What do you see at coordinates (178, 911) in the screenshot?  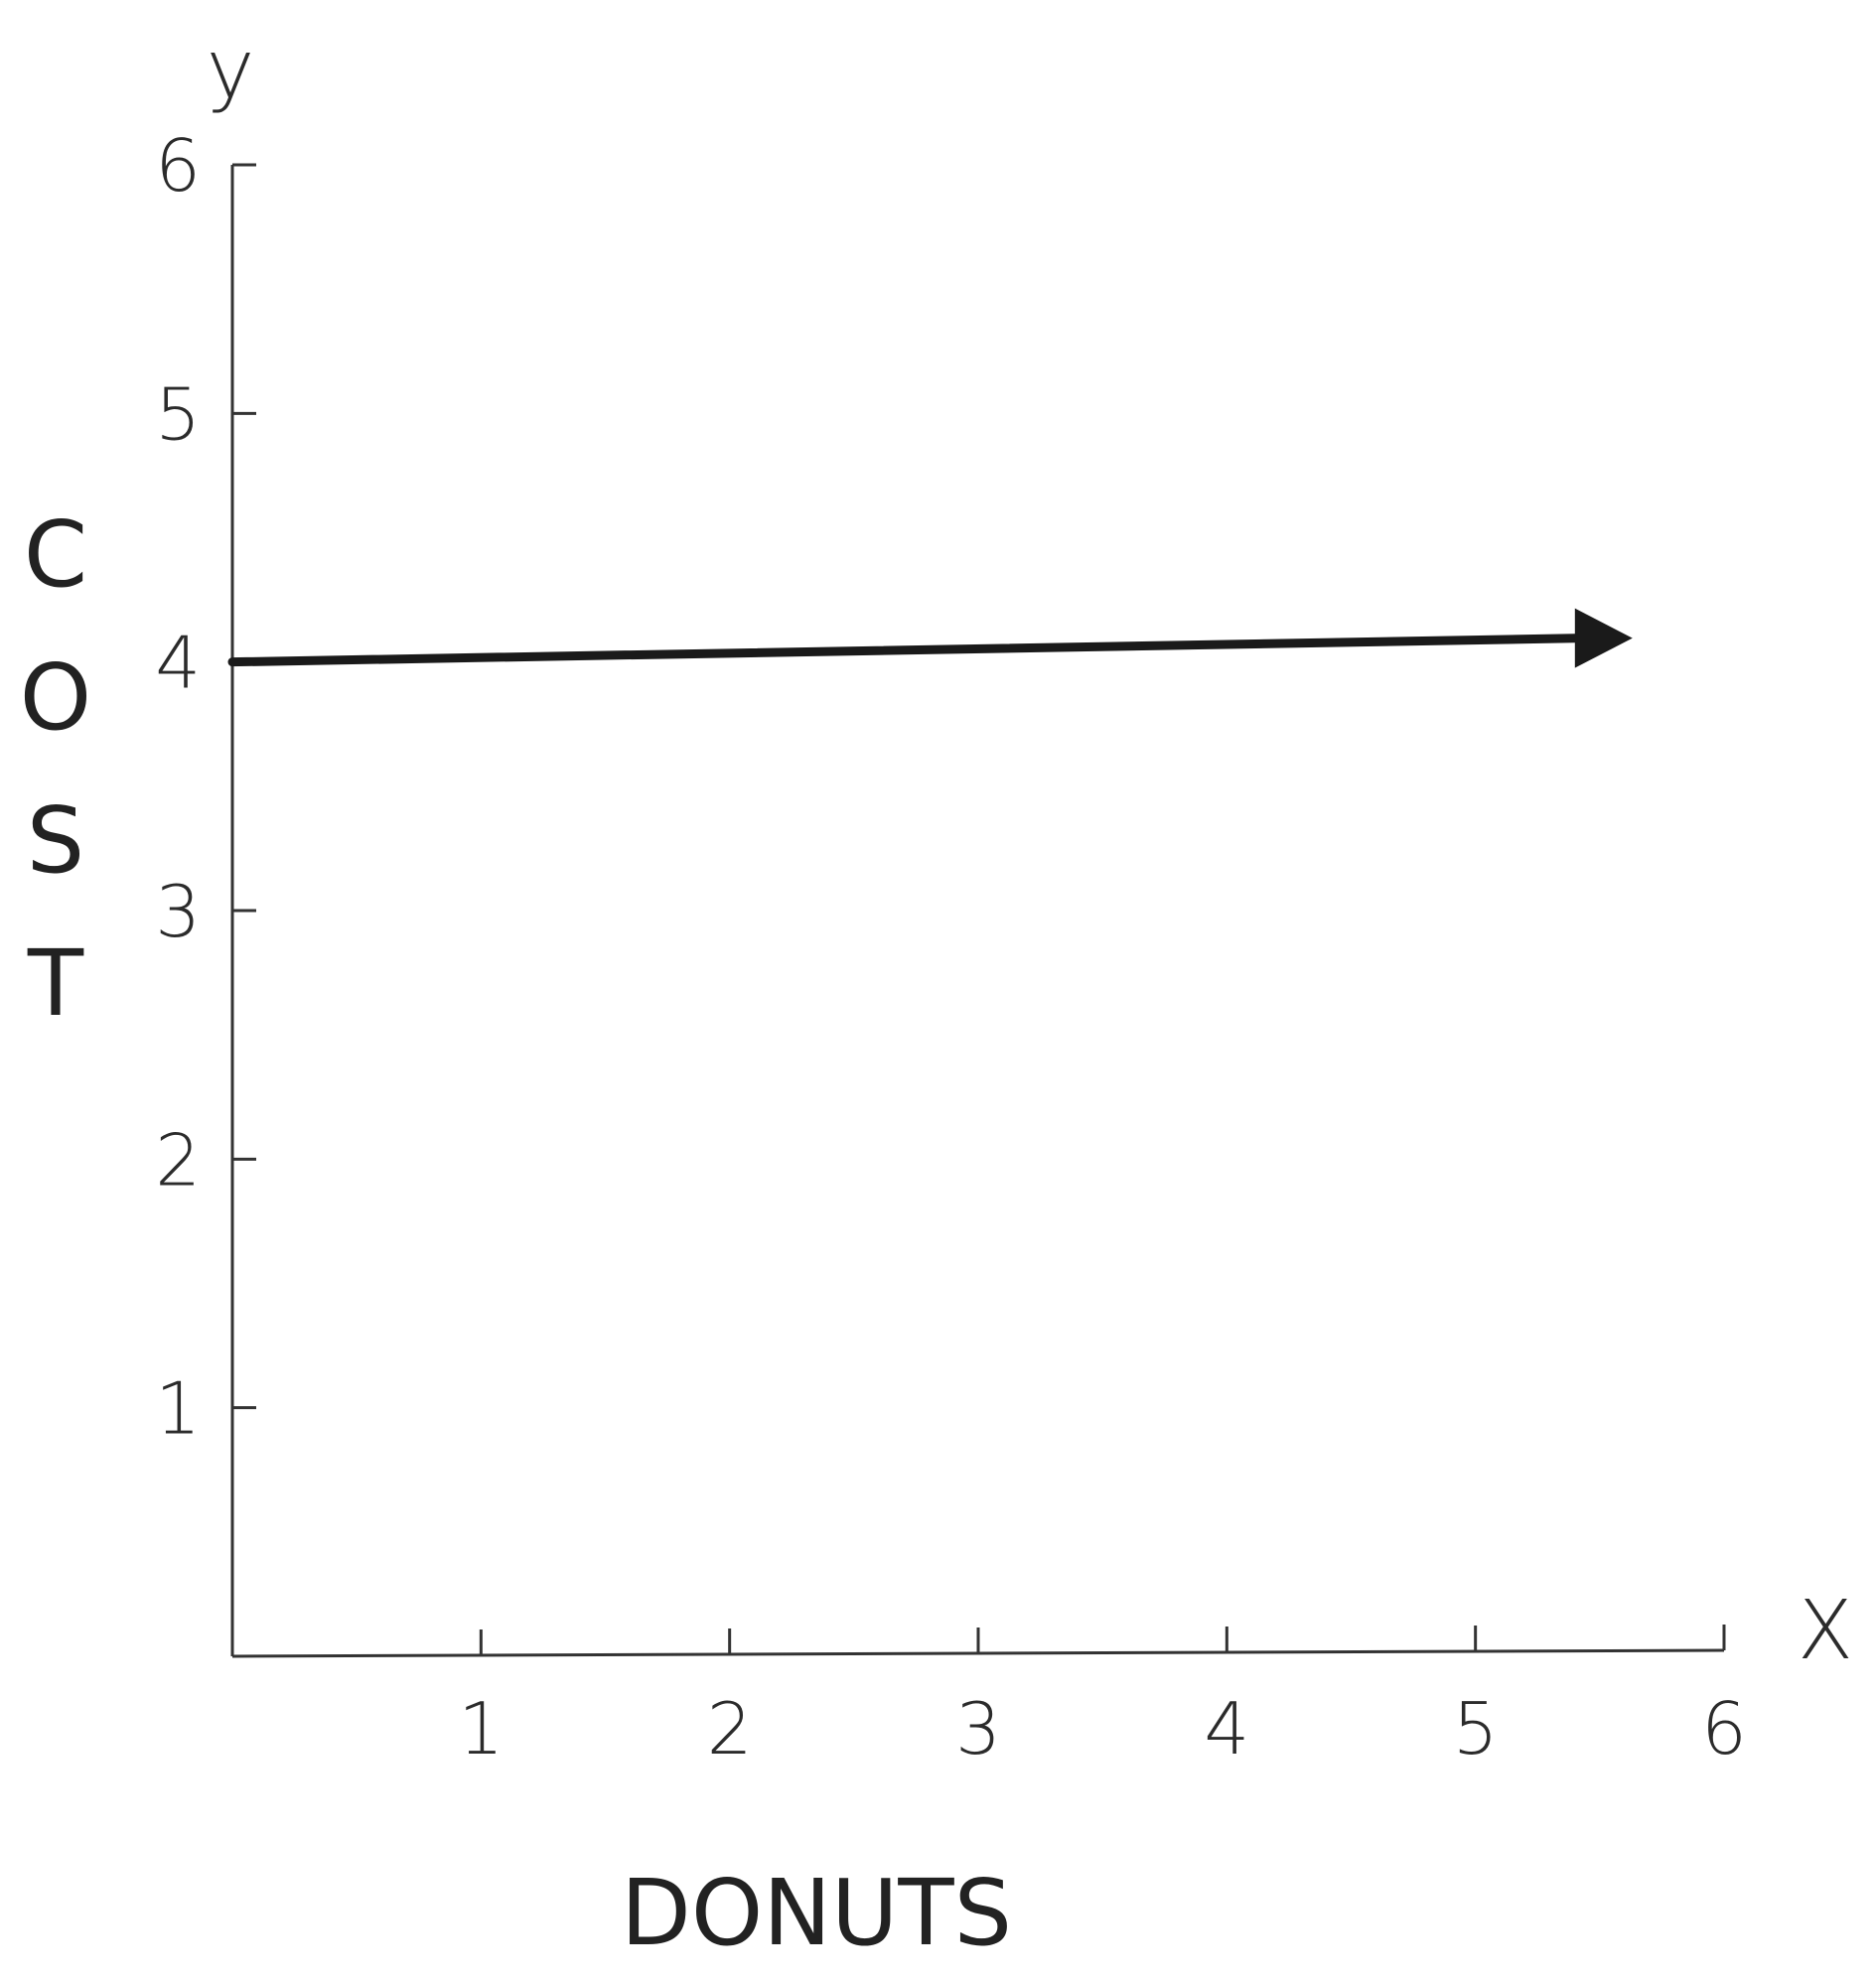 I see `y-tick-label: 3` at bounding box center [178, 911].